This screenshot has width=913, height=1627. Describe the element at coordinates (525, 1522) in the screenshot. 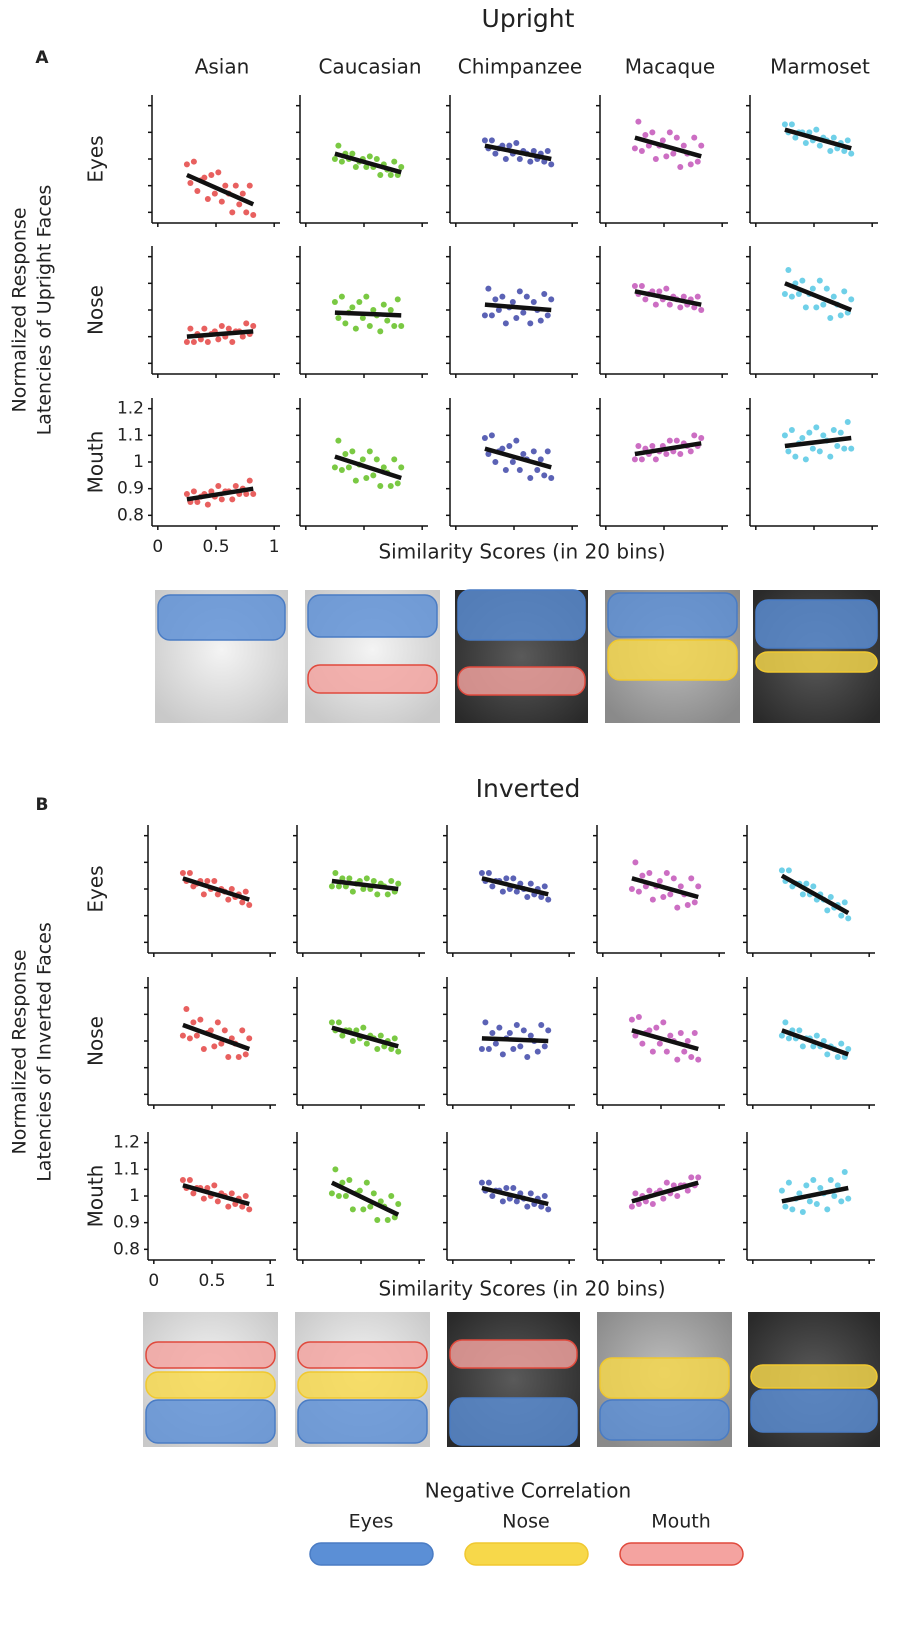

I see `legend-label: Nose` at that location.